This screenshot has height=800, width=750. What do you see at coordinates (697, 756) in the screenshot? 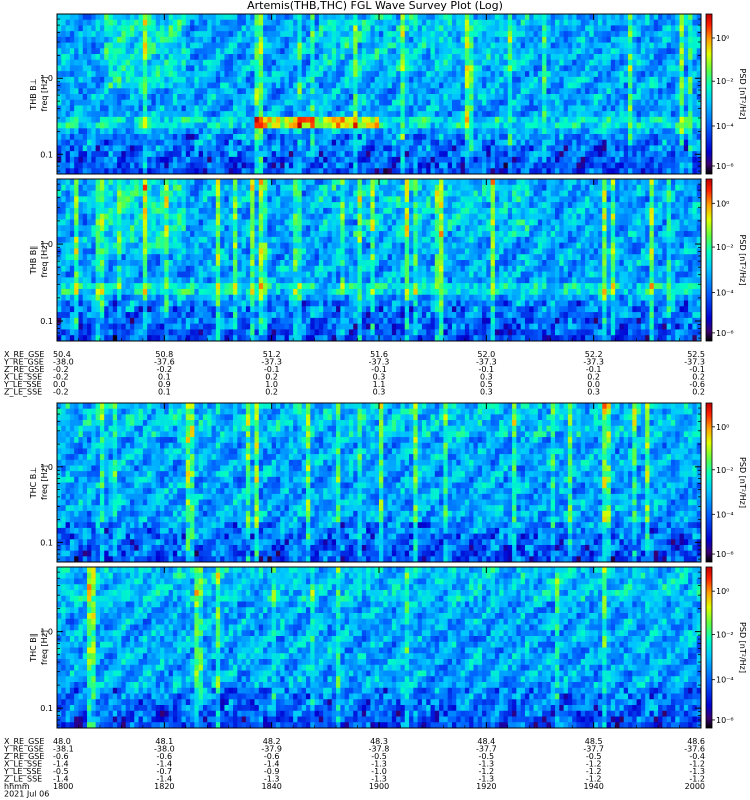
I see `ephemeris-value: -0.4` at bounding box center [697, 756].